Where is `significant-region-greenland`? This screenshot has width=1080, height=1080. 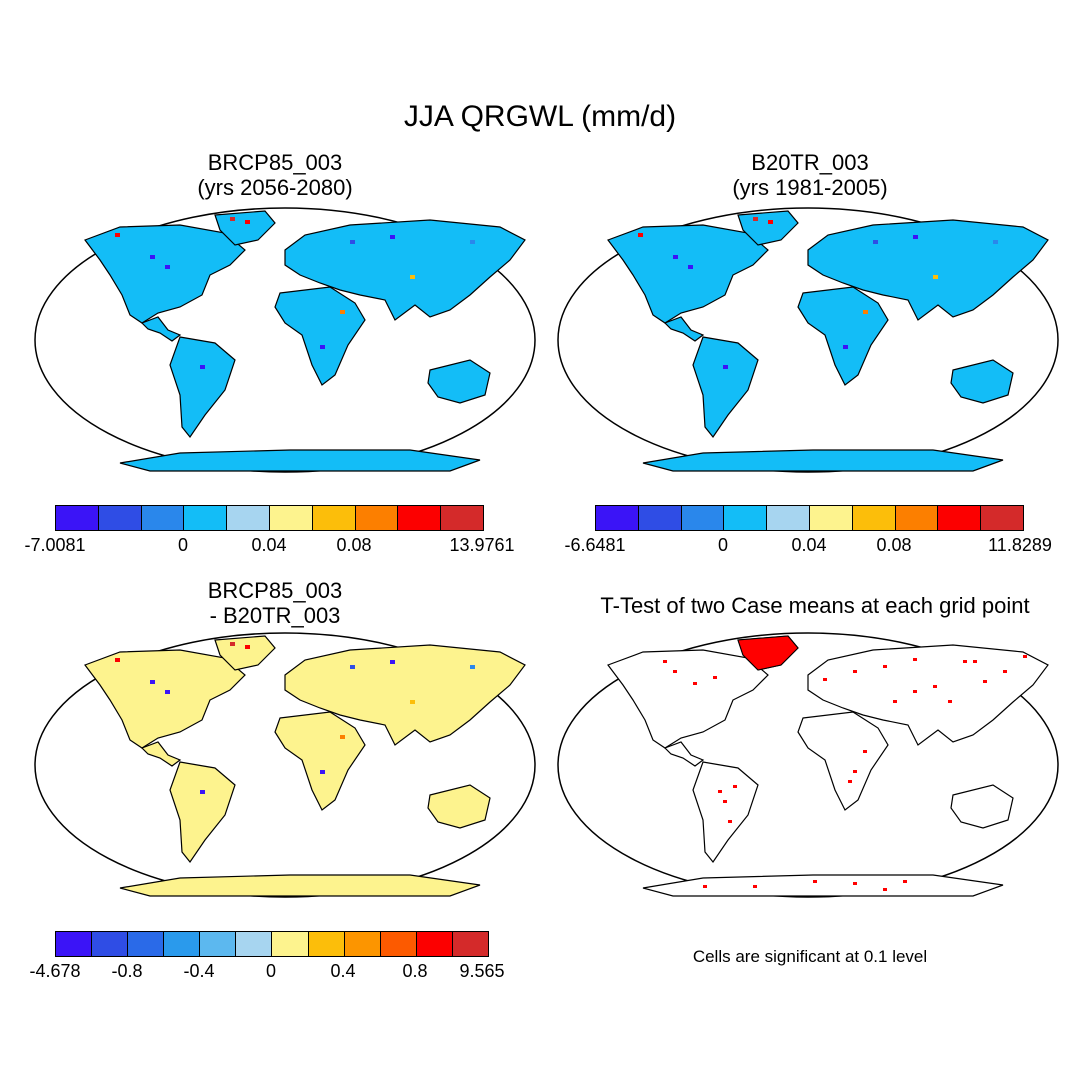 significant-region-greenland is located at coordinates (768, 653).